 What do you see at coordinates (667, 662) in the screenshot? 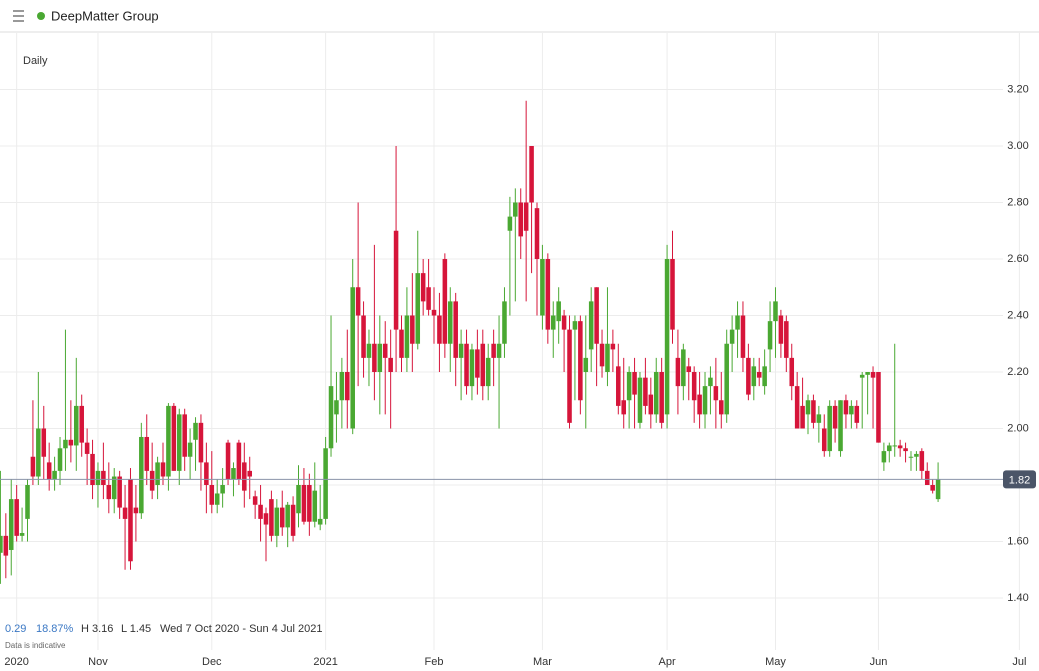
I see `x-tick-label: Apr` at bounding box center [667, 662].